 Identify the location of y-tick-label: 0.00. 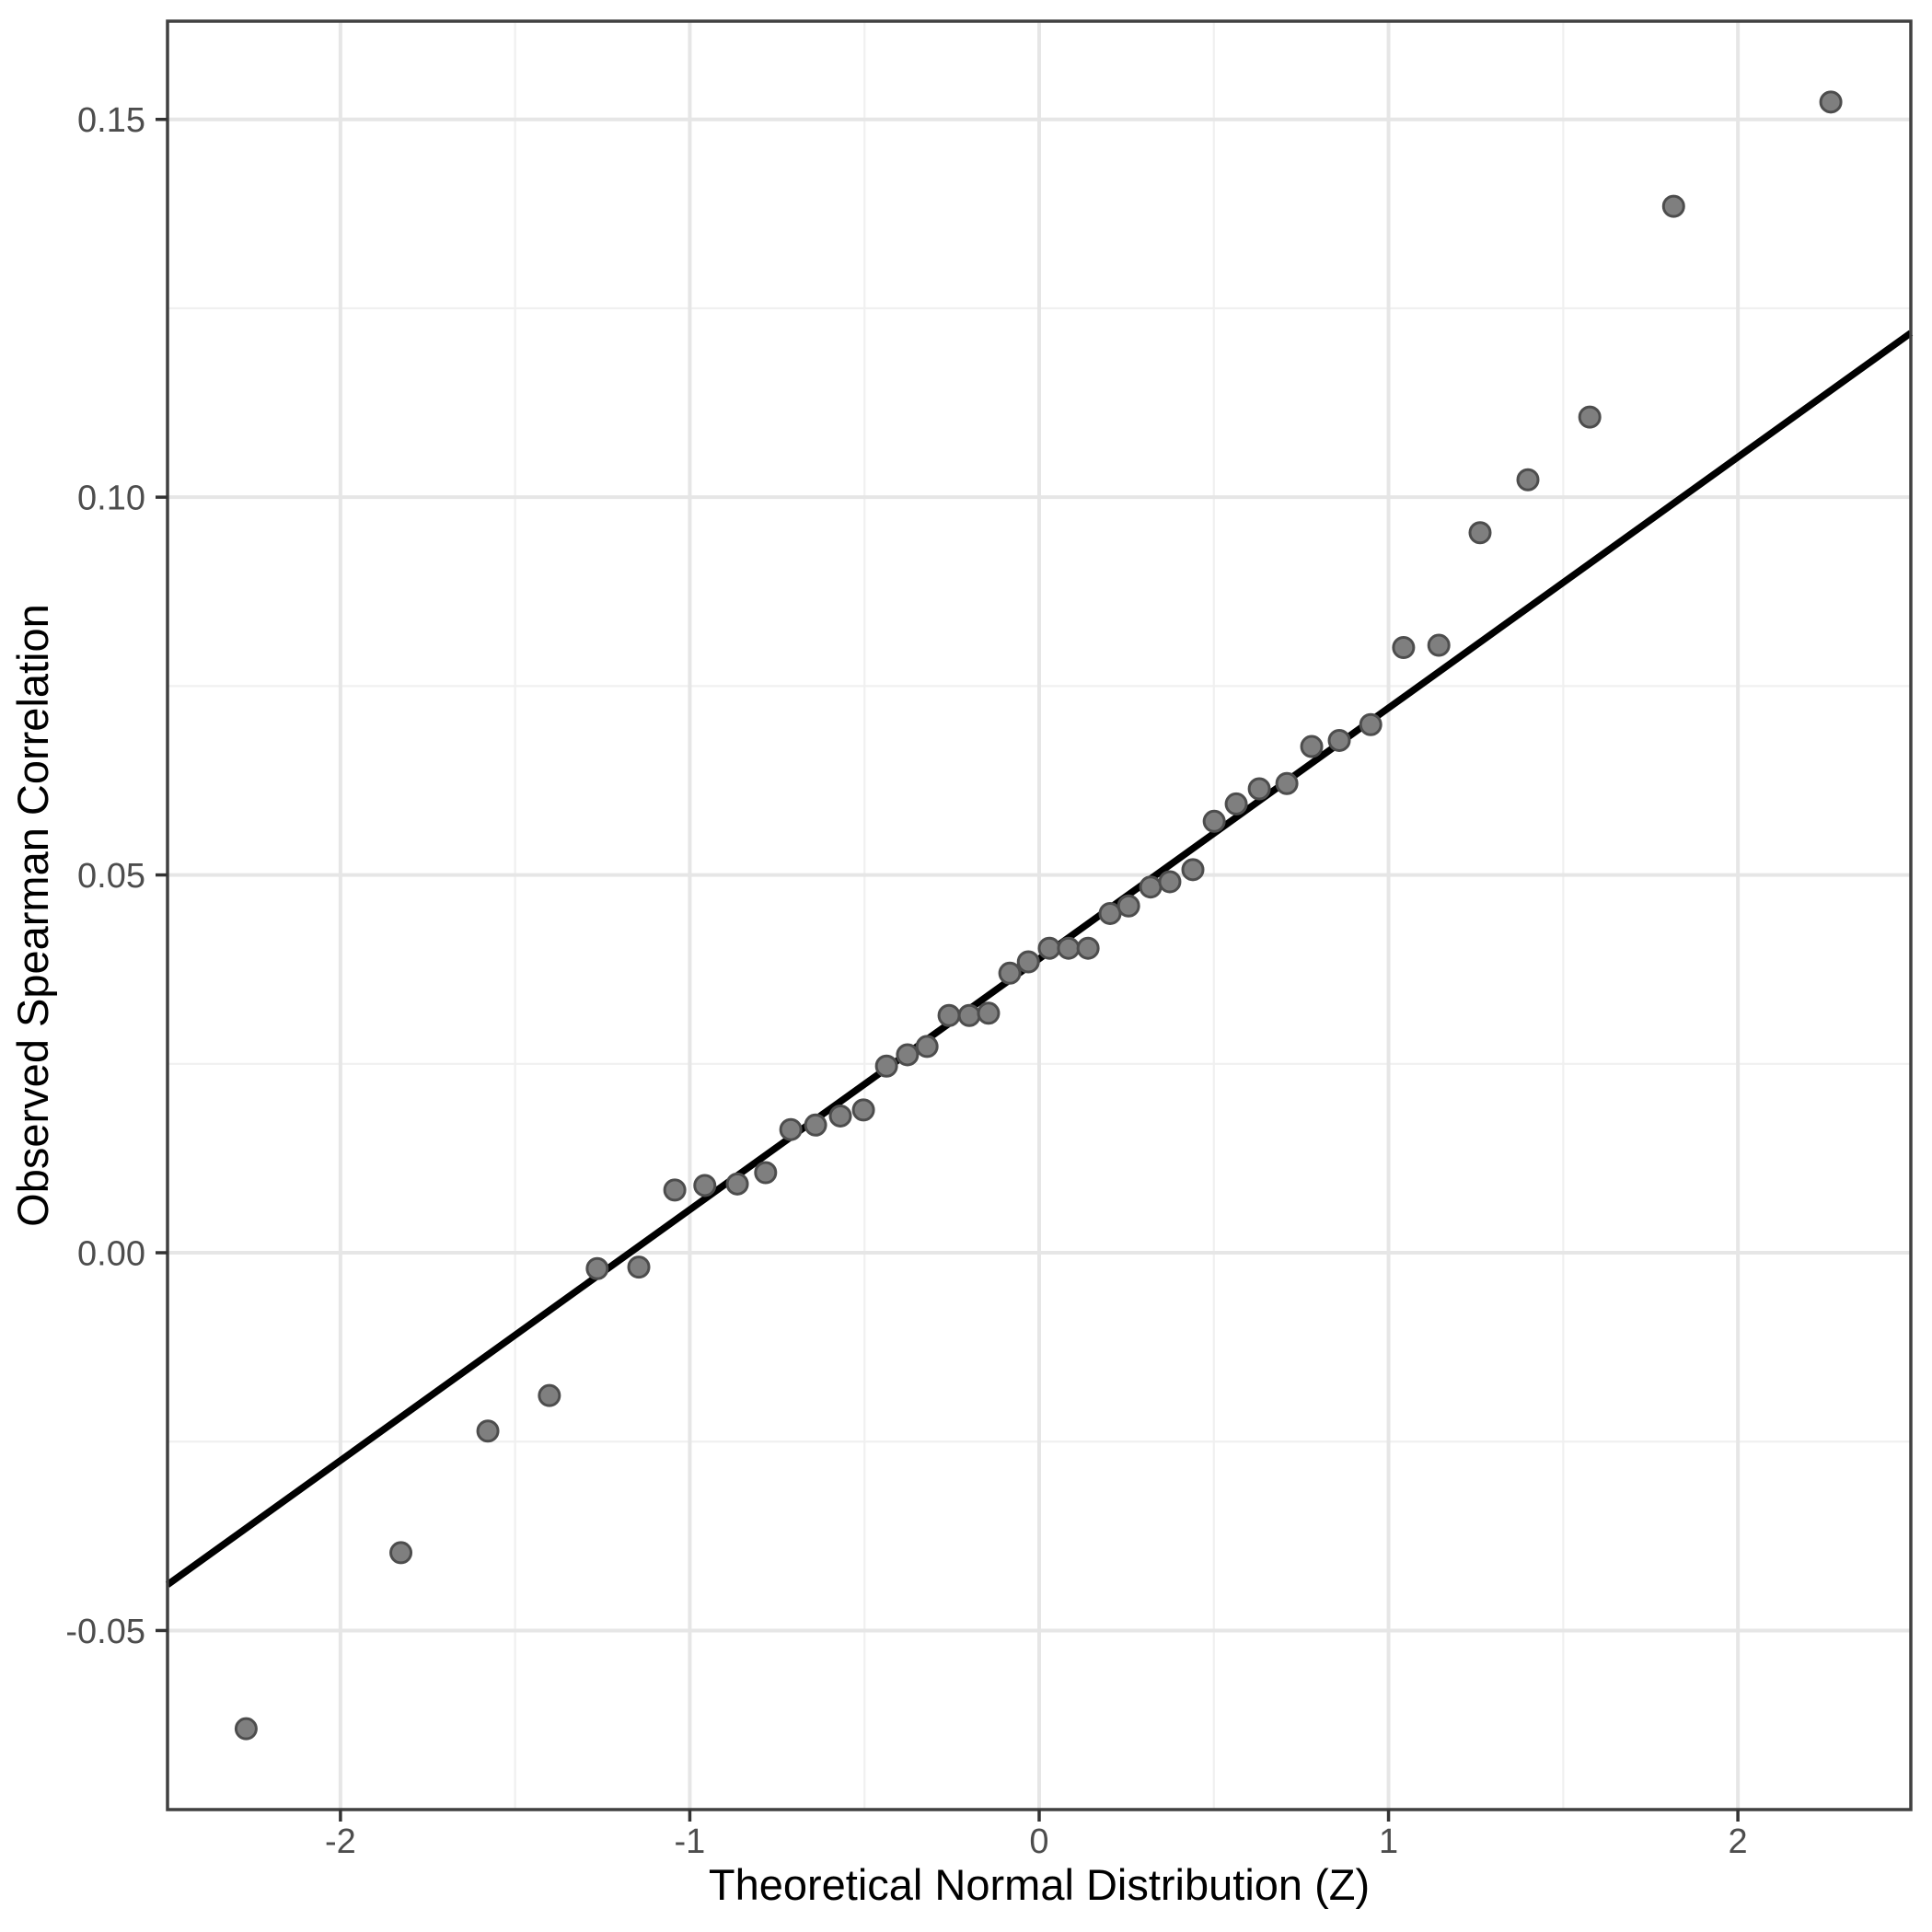
(111, 1254).